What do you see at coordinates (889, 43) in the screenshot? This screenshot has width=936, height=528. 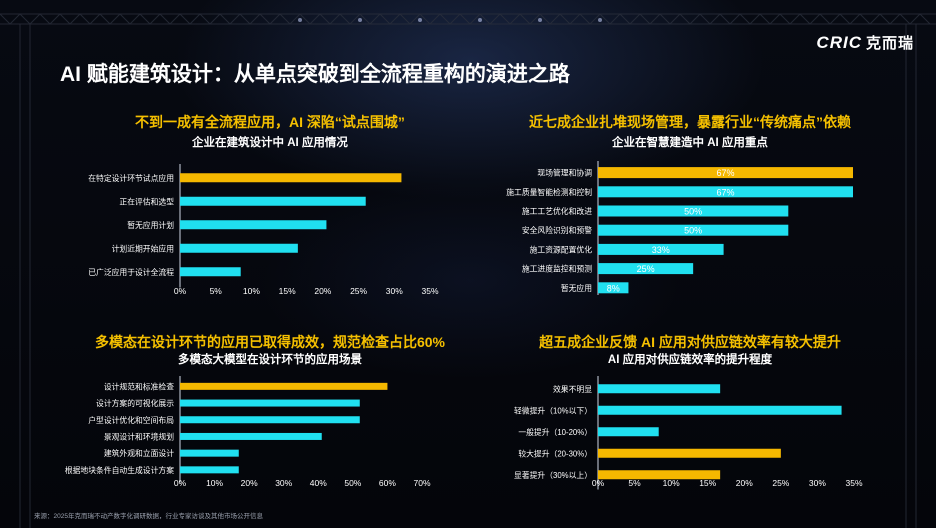 I see `logo-cn: 克而瑞` at bounding box center [889, 43].